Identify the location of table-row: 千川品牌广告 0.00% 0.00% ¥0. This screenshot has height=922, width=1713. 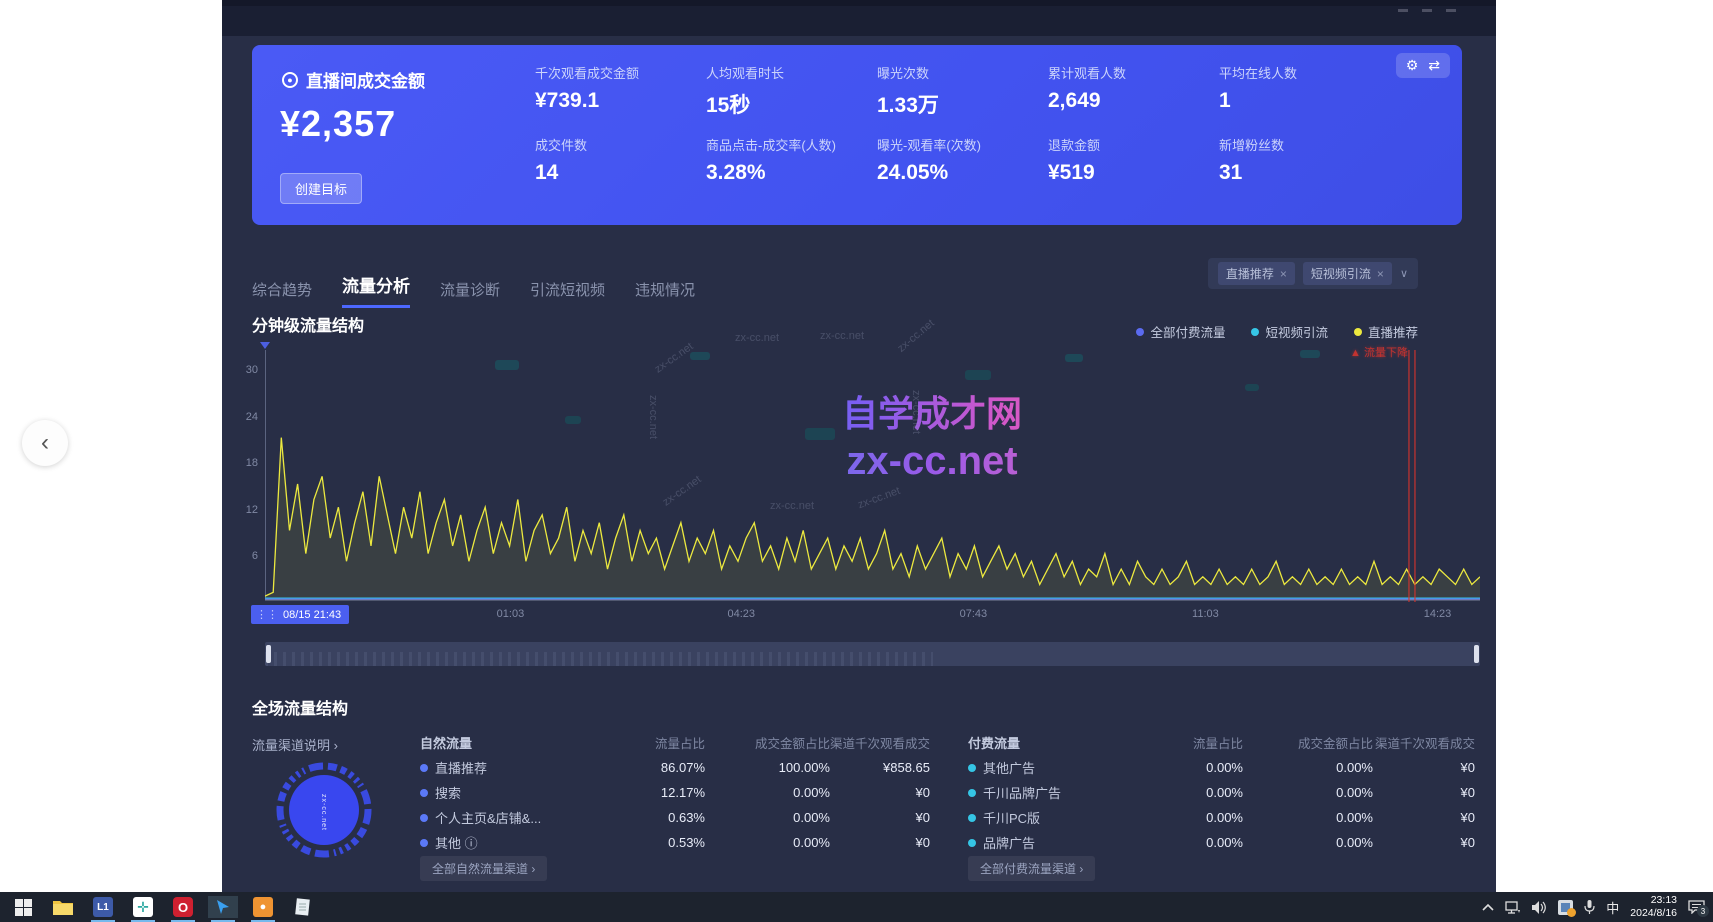
(1221, 792).